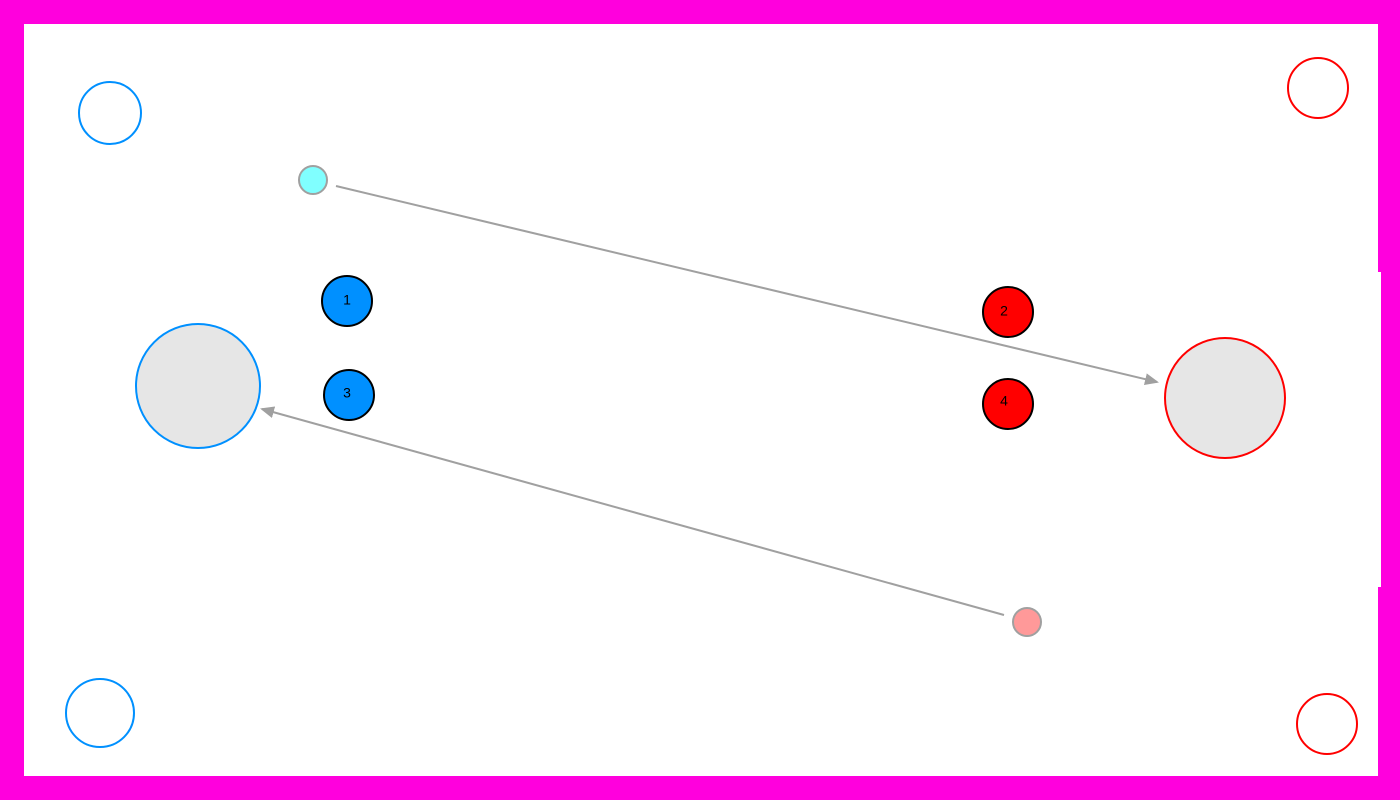 Image resolution: width=1400 pixels, height=800 pixels. Describe the element at coordinates (110, 113) in the screenshot. I see `corner-marker-top-left-blue` at that location.